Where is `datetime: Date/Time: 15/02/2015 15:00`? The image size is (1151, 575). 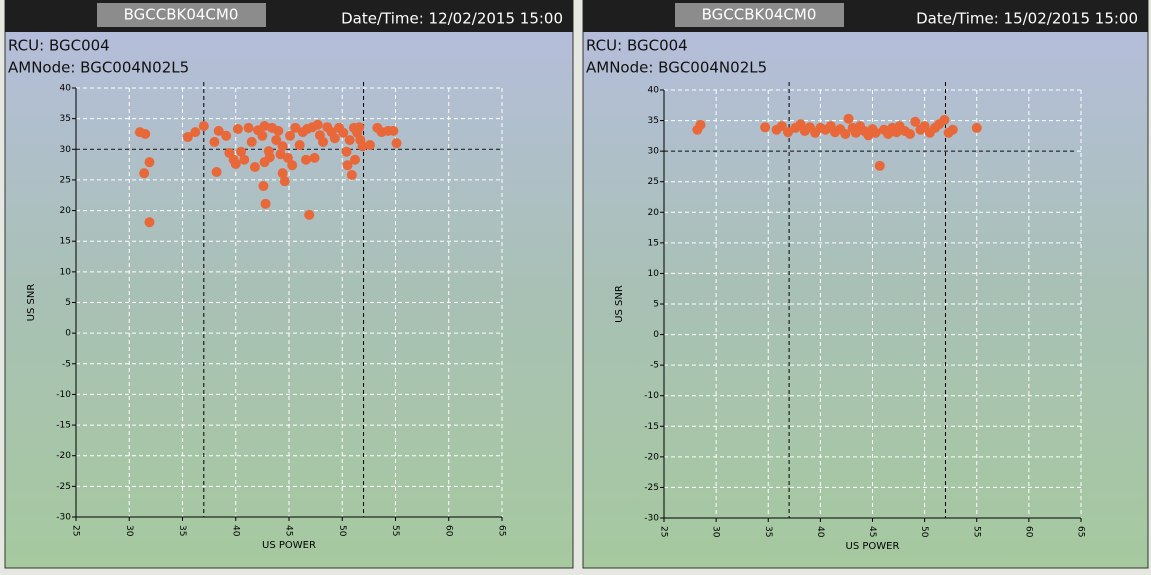 datetime: Date/Time: 15/02/2015 15:00 is located at coordinates (1027, 19).